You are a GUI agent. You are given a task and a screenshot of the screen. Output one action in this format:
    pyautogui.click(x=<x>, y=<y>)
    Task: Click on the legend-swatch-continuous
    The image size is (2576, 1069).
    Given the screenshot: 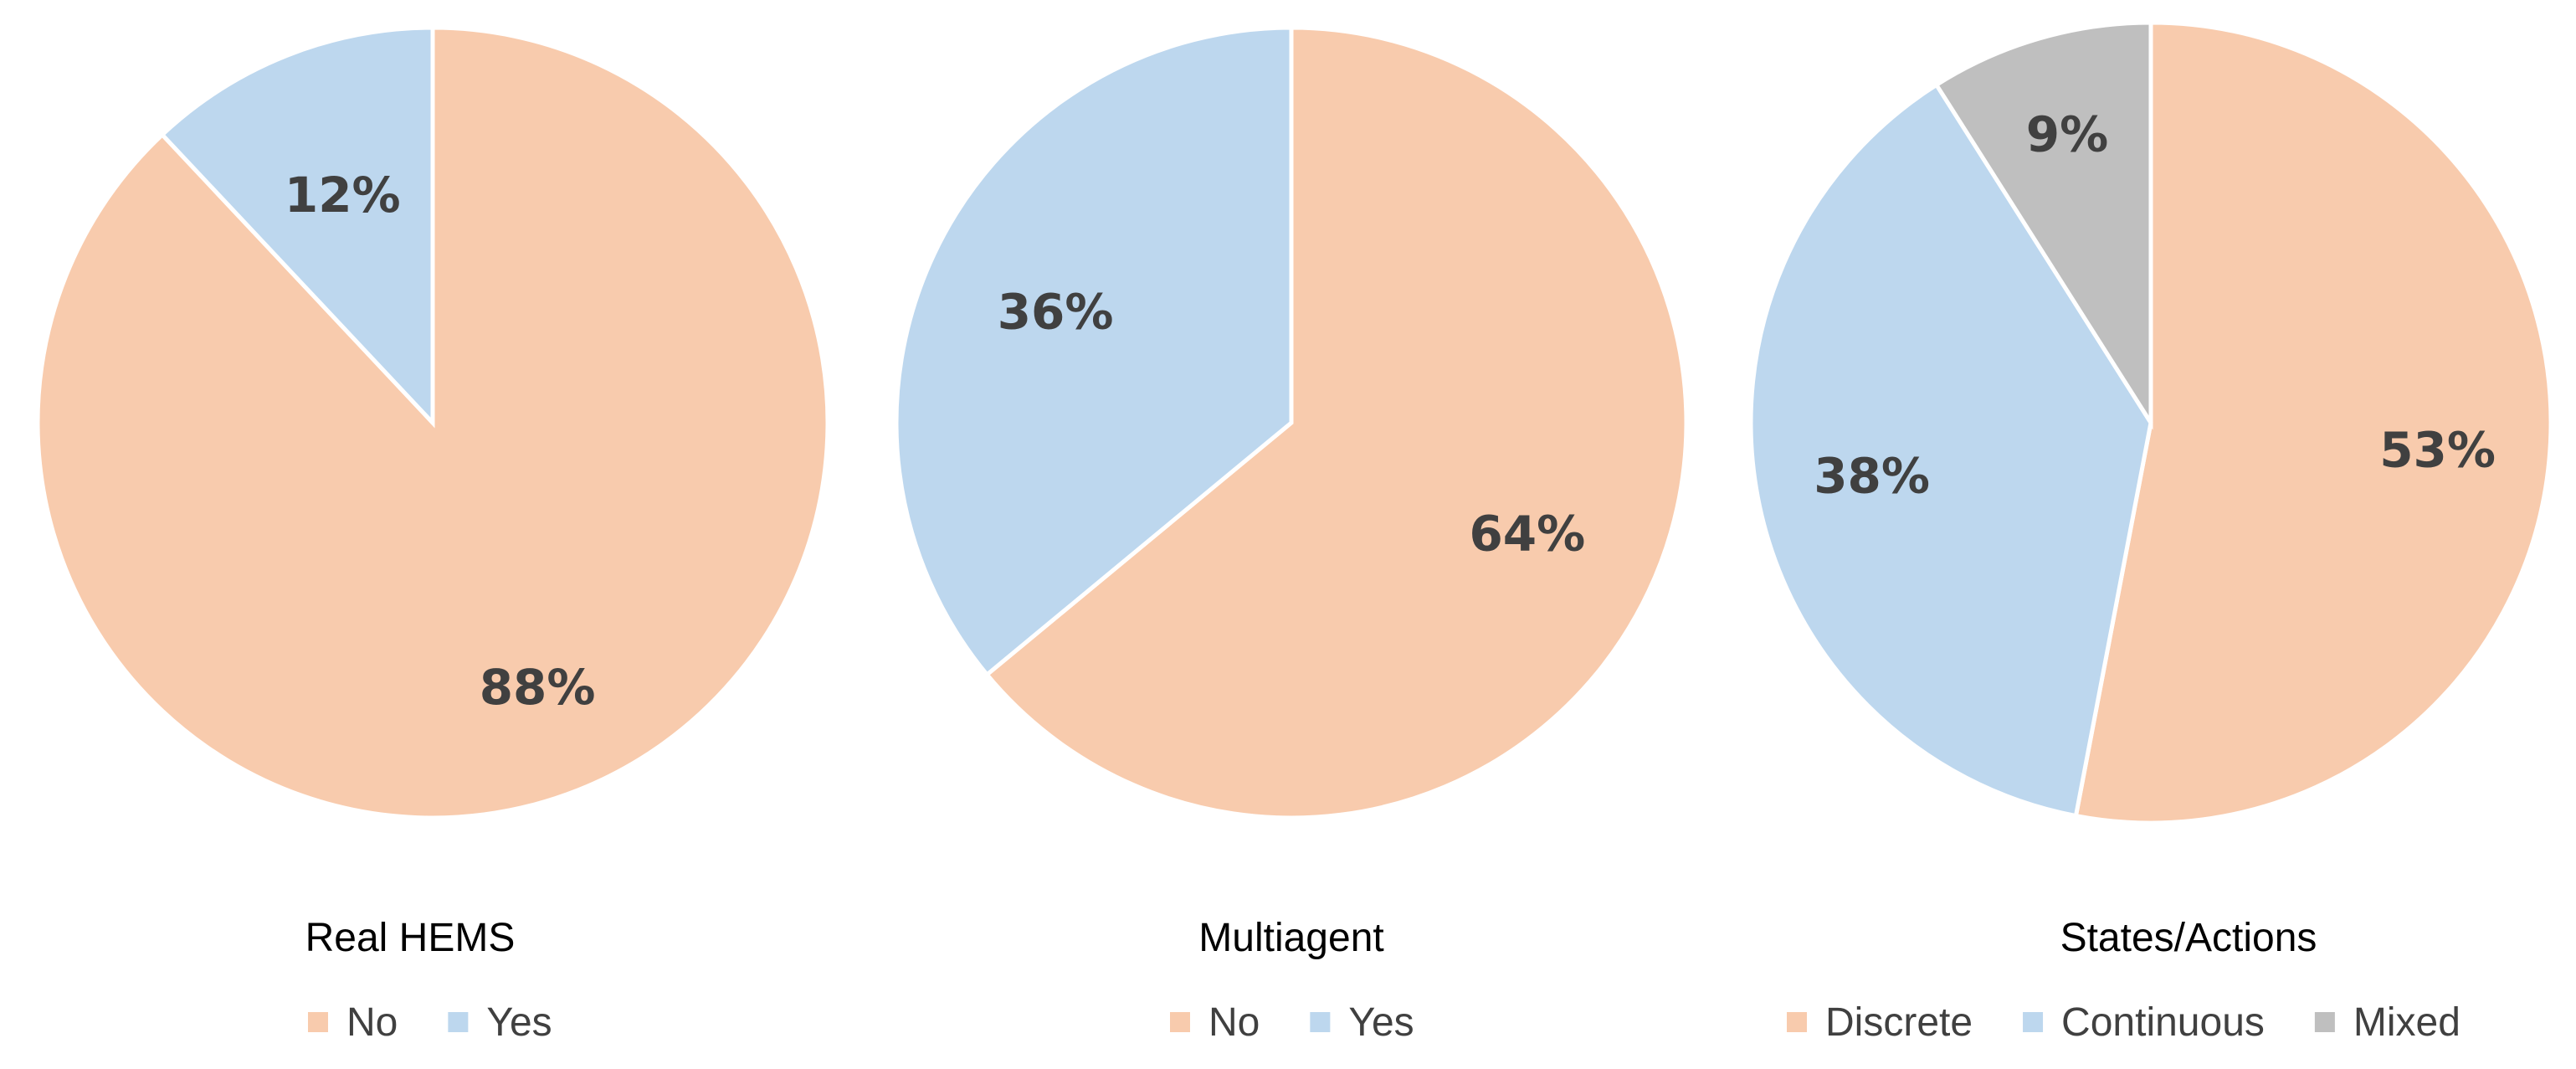 What is the action you would take?
    pyautogui.click(x=2033, y=1022)
    